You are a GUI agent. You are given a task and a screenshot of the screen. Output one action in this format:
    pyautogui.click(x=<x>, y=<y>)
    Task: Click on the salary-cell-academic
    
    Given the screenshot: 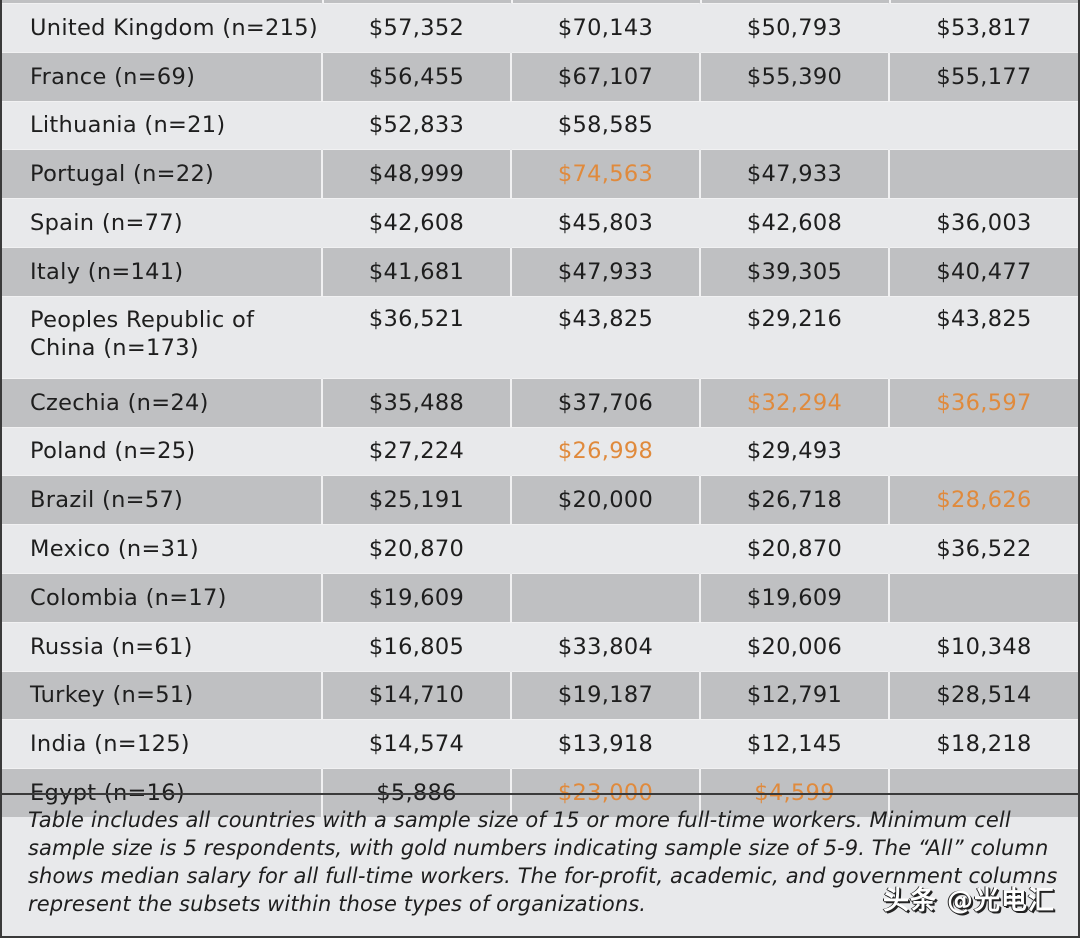 What is the action you would take?
    pyautogui.click(x=794, y=125)
    